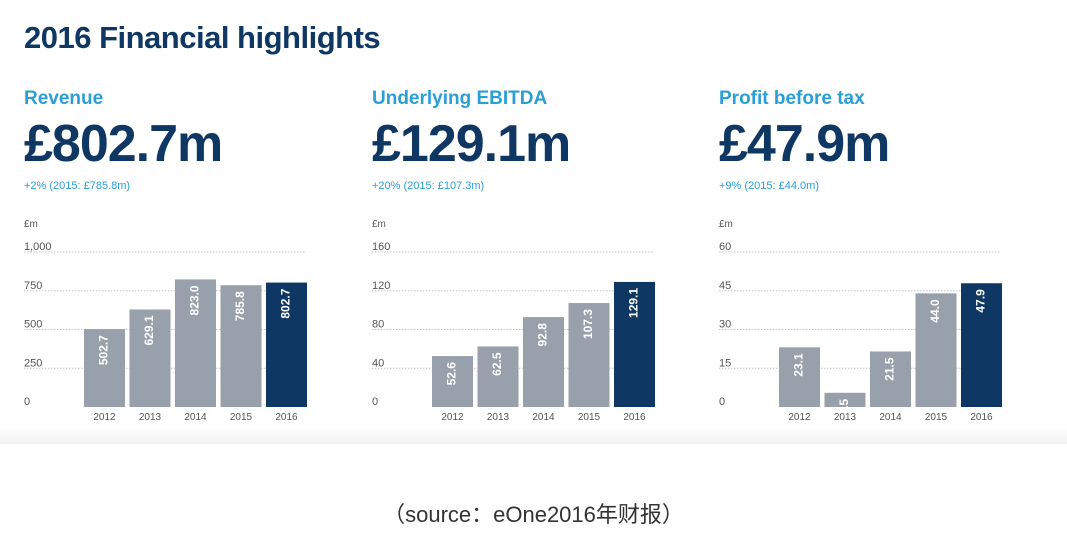  What do you see at coordinates (471, 144) in the screenshot?
I see `metric-value: £129.1m` at bounding box center [471, 144].